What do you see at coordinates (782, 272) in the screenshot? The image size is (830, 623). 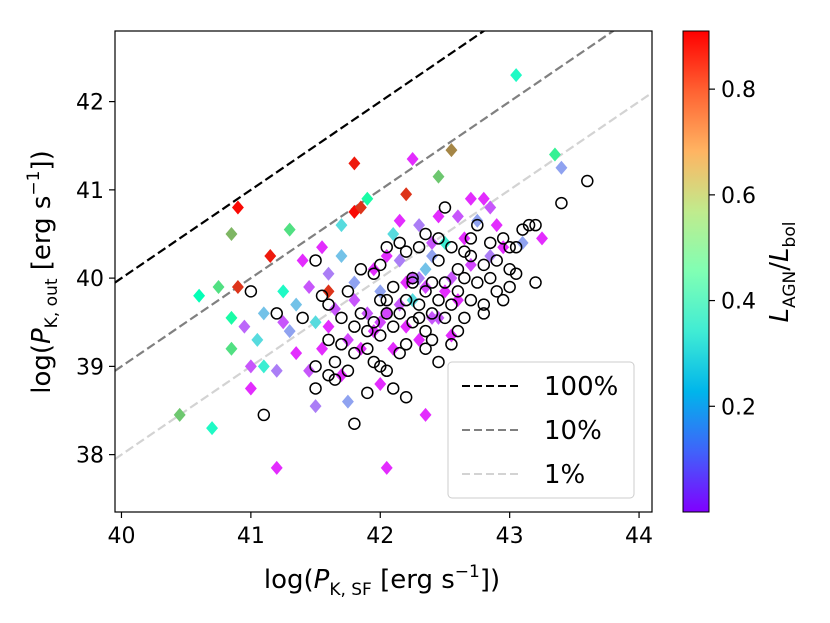 I see `colorbar-label: LAGN/Lbol` at bounding box center [782, 272].